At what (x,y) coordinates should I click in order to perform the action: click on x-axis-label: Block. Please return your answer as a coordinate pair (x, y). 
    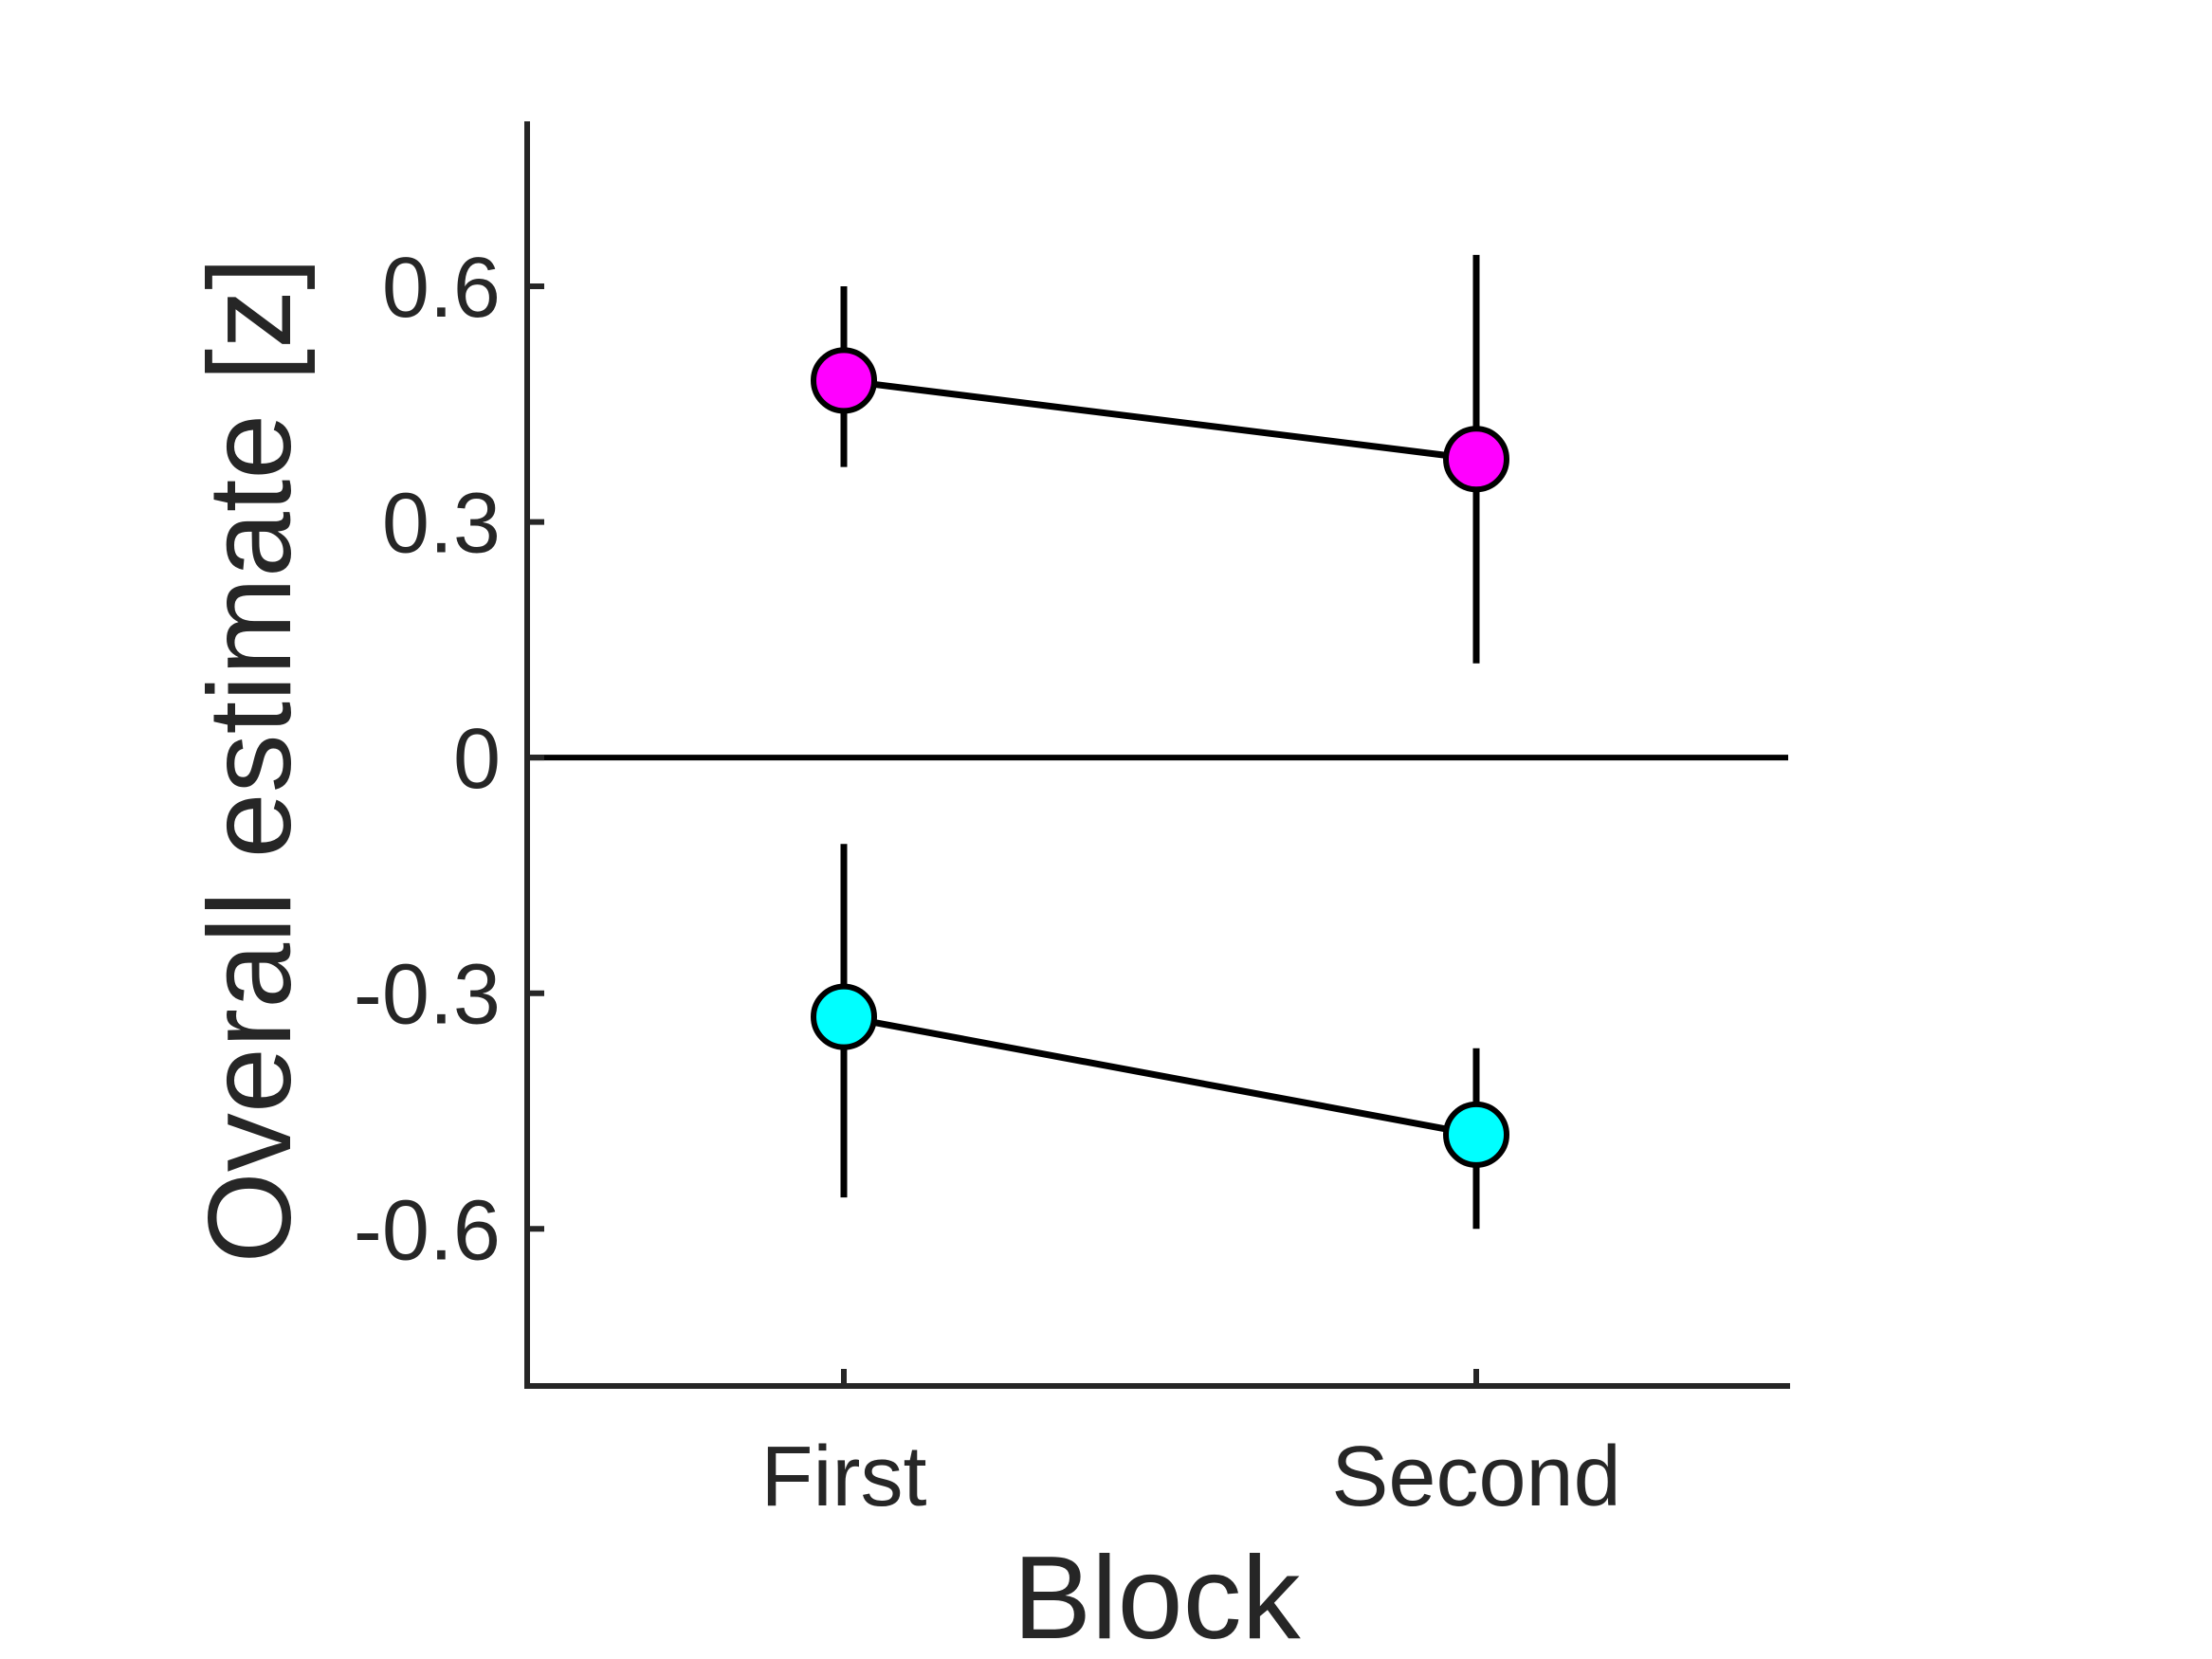
    Looking at the image, I should click on (1157, 1596).